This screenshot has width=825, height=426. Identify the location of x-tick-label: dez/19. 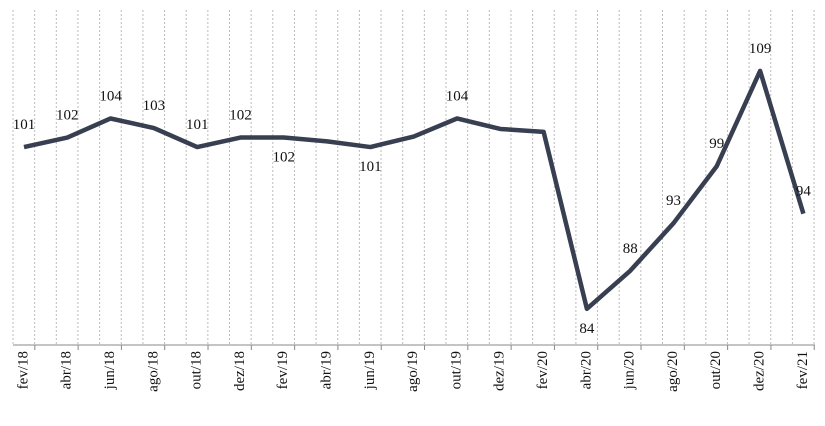
(500, 371).